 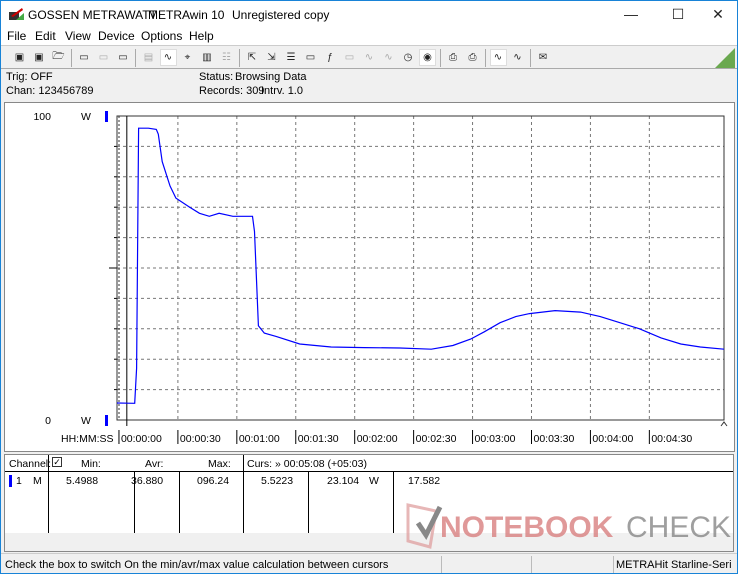 I want to click on waveform-icon: ∿, so click(x=168, y=57).